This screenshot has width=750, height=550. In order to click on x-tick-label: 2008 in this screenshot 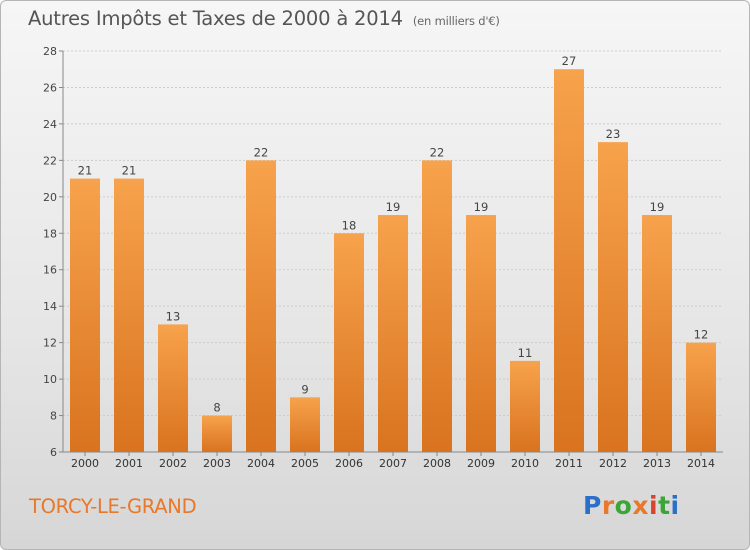, I will do `click(437, 463)`.